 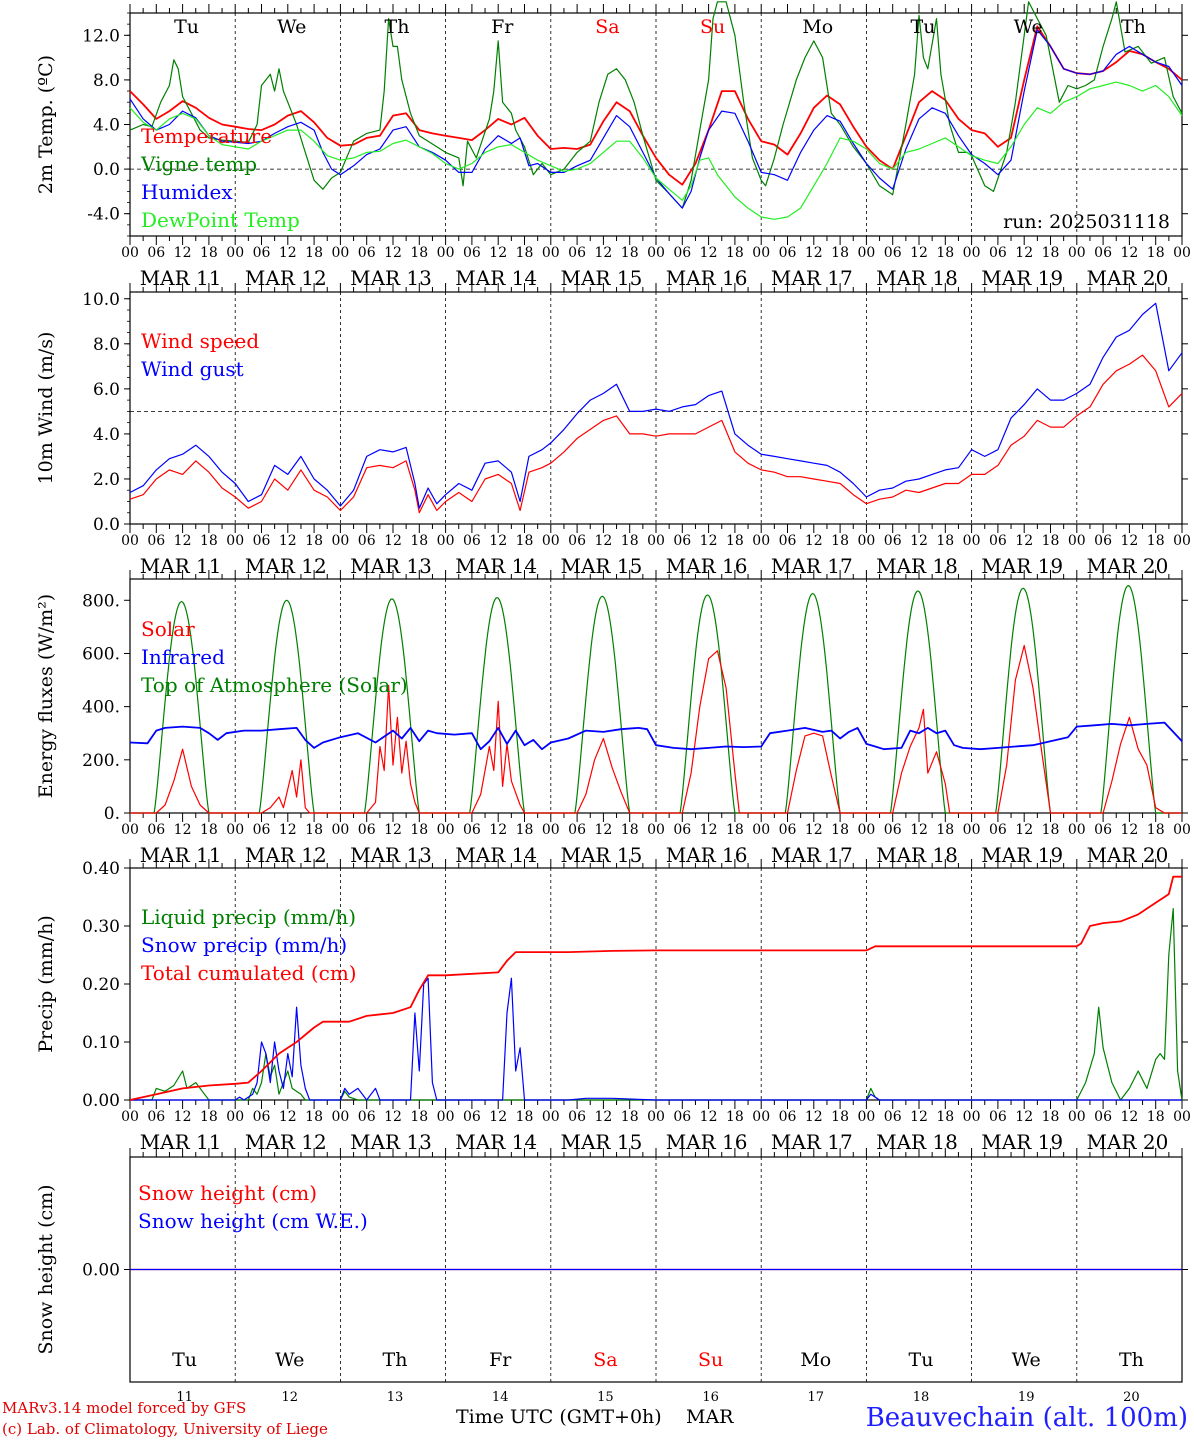 I want to click on flux-date-label: MAR 15, so click(x=602, y=855).